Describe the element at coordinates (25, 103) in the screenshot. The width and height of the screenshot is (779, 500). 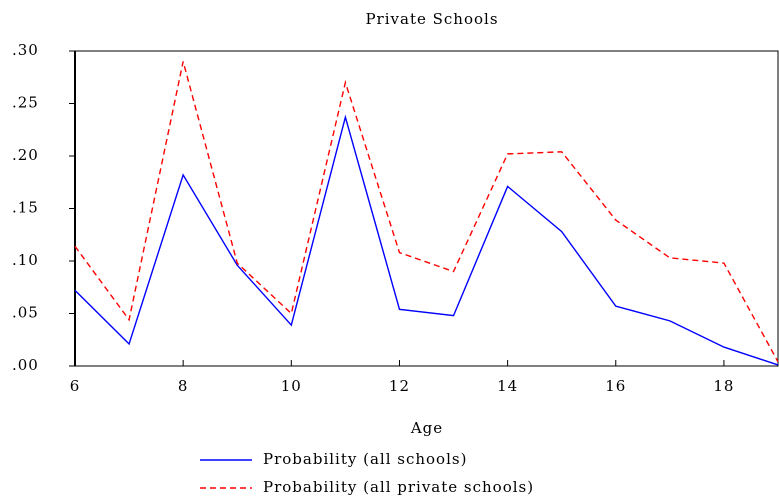
I see `y-tick-label: .25` at that location.